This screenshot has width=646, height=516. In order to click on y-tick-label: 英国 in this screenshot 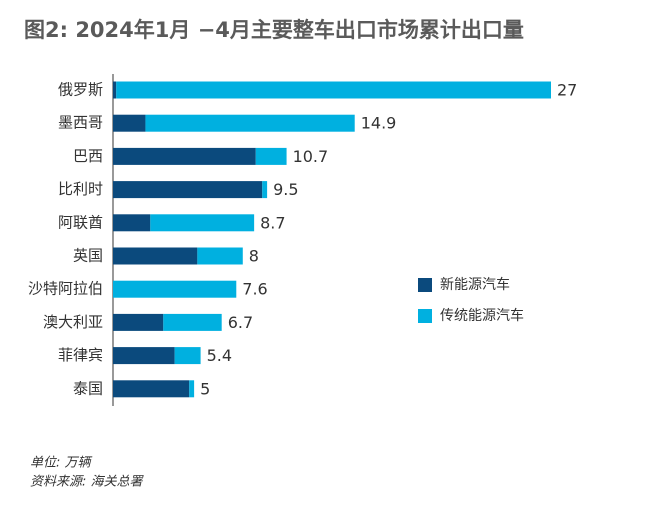, I will do `click(88, 256)`.